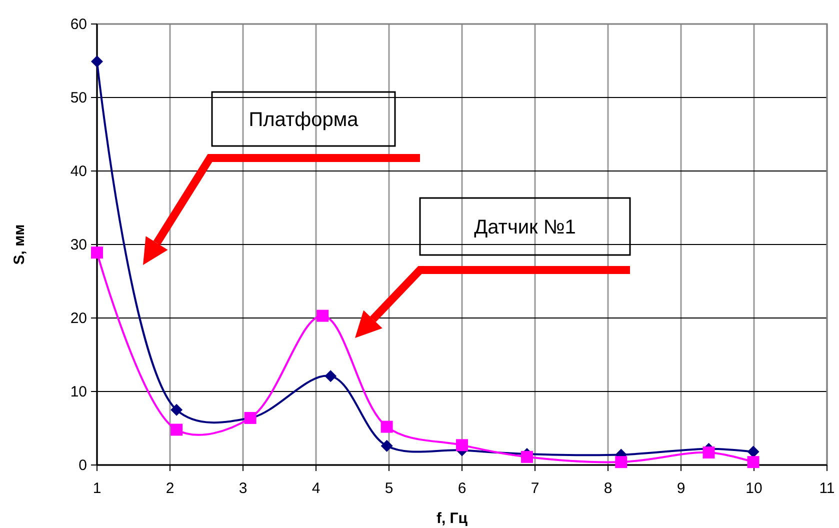 This screenshot has height=528, width=839. Describe the element at coordinates (78, 245) in the screenshot. I see `y-tick-label: 30` at that location.